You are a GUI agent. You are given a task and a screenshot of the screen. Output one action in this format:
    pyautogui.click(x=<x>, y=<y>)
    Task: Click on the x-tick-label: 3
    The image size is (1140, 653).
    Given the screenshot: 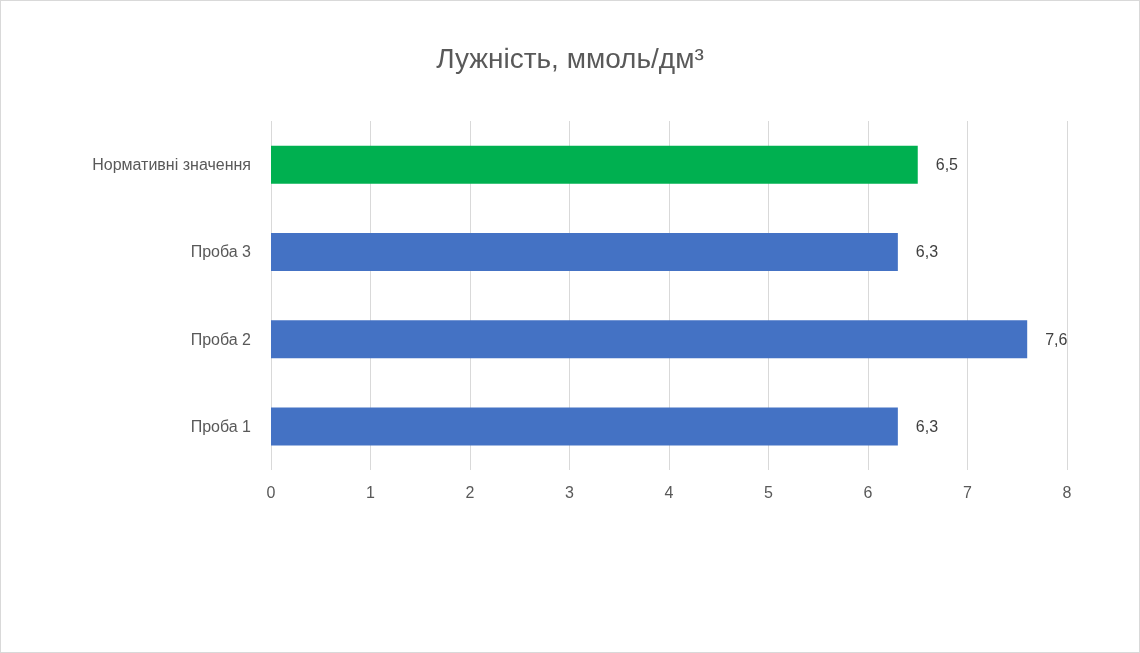 What is the action you would take?
    pyautogui.click(x=570, y=492)
    